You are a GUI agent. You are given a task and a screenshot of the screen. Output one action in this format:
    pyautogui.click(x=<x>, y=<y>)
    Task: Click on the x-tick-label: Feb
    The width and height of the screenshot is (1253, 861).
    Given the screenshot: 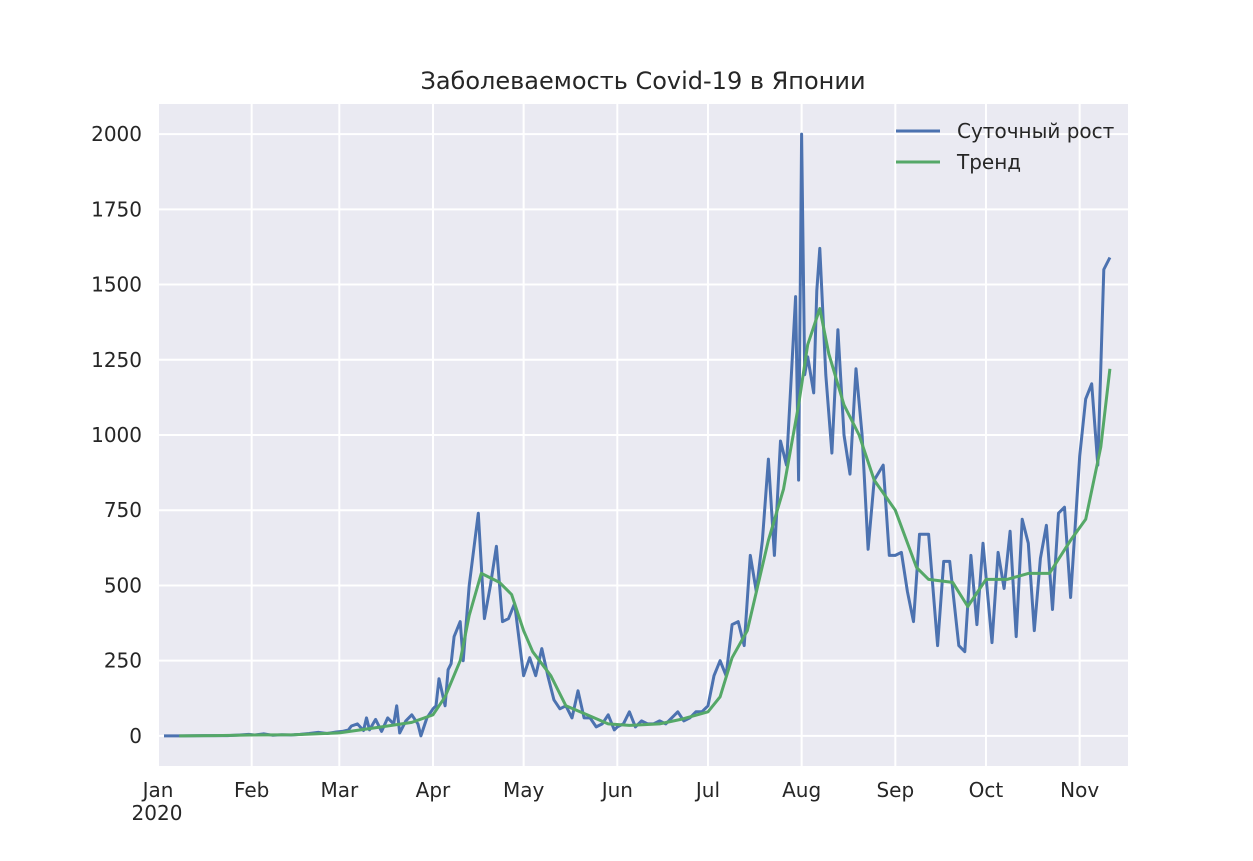 What is the action you would take?
    pyautogui.click(x=251, y=790)
    